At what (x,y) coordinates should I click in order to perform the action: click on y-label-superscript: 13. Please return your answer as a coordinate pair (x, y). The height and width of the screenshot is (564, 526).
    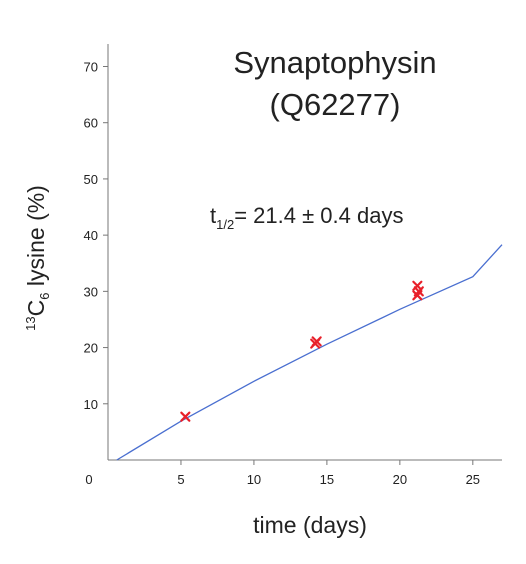
    Looking at the image, I should click on (30, 323).